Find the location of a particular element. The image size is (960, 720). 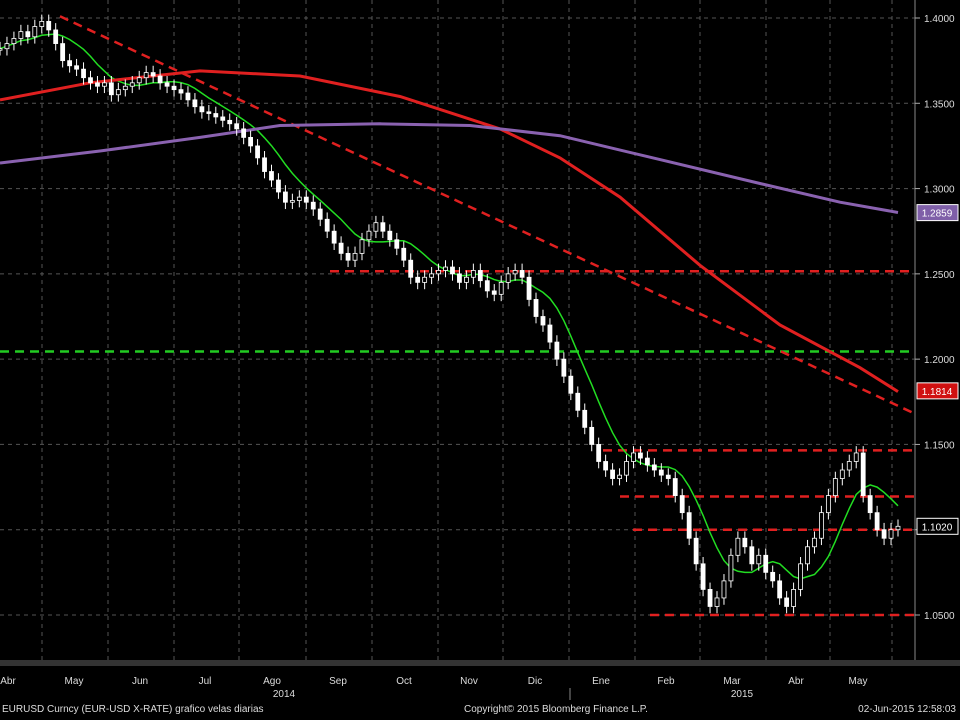

x-tick-label: Jul is located at coordinates (205, 681).